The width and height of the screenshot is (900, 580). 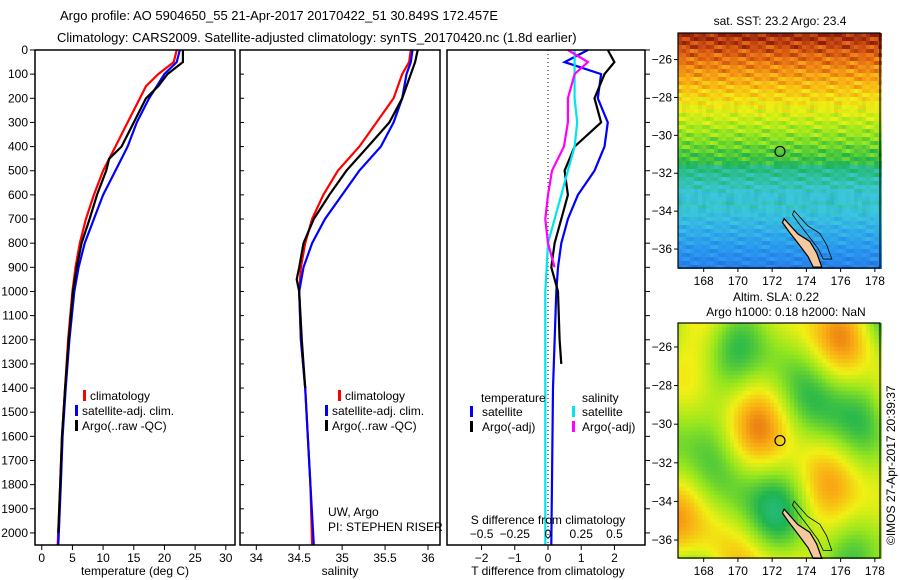 What do you see at coordinates (561, 297) in the screenshot?
I see `series-line-s-satellite` at bounding box center [561, 297].